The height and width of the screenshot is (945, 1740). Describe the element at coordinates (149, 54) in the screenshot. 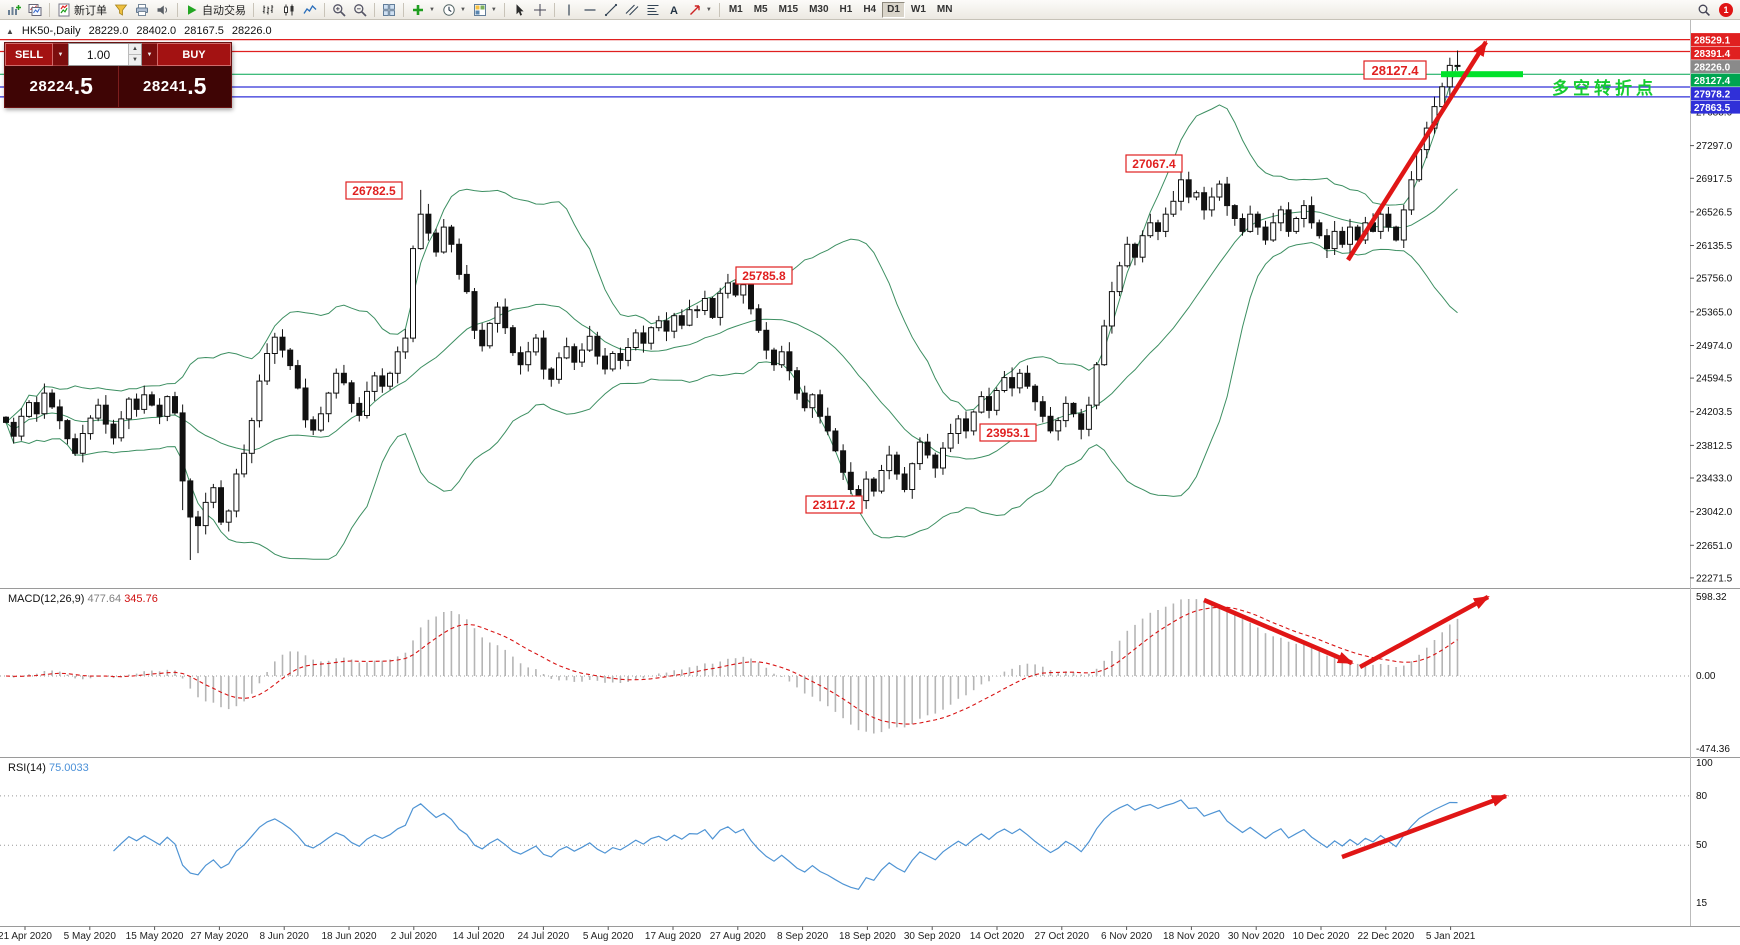

I see `buy-options-caret-icon: ▼` at that location.